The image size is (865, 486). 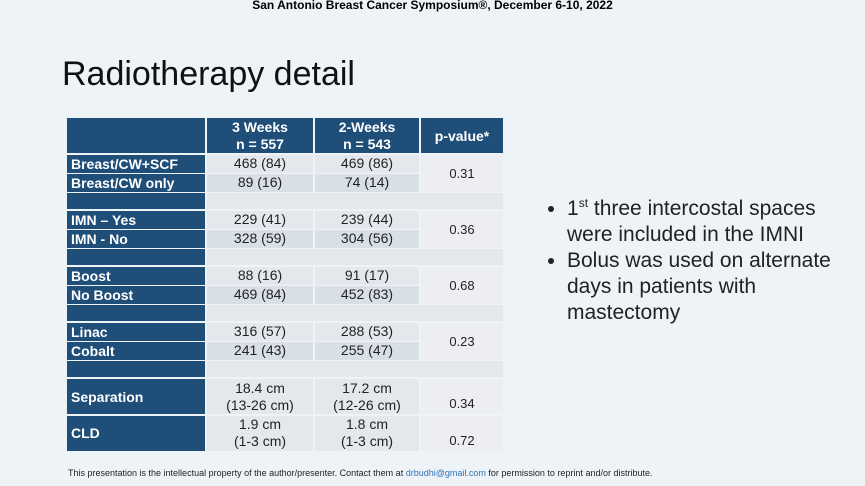 I want to click on cell-text: 316 (57), so click(x=260, y=331).